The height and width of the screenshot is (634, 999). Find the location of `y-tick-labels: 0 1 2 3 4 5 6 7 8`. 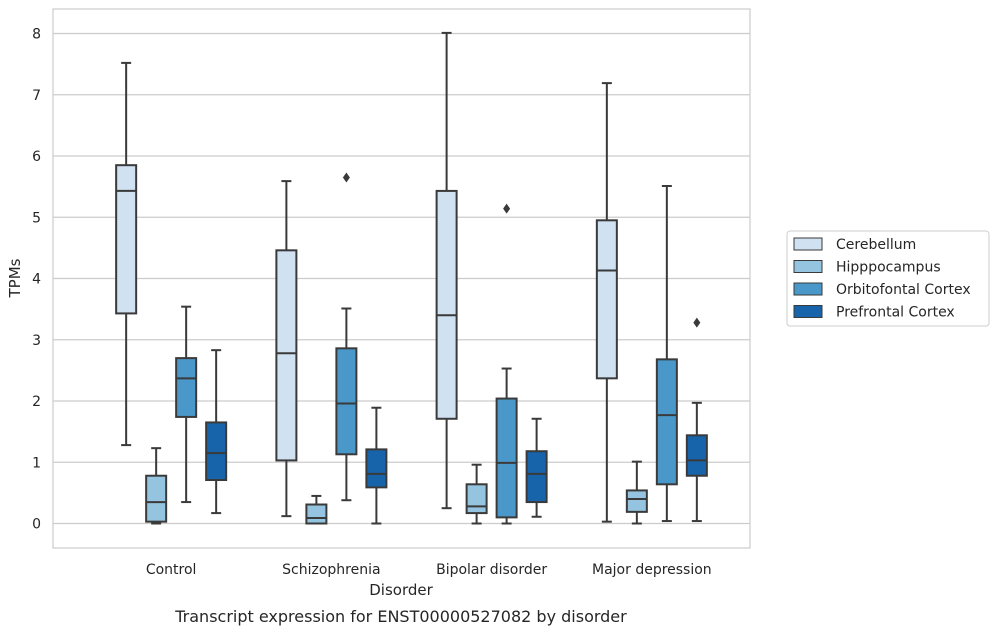

y-tick-labels: 0 1 2 3 4 5 6 7 8 is located at coordinates (36, 280).